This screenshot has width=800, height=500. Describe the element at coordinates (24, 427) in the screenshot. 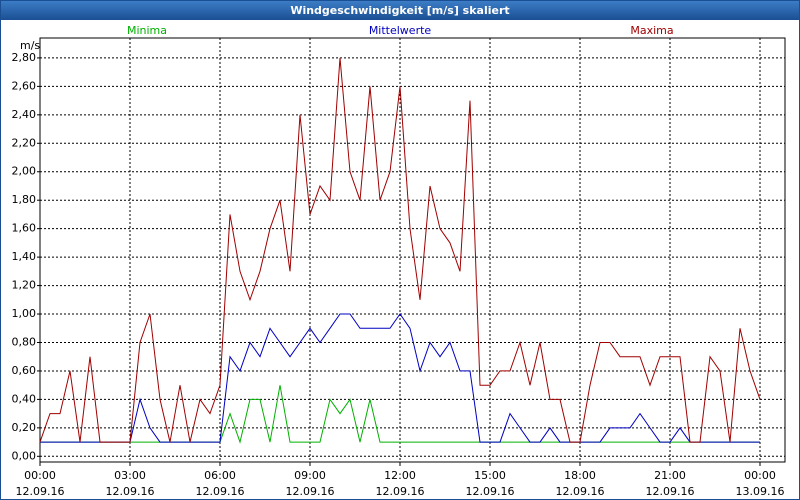

I see `y-tick-label: 0,20` at that location.